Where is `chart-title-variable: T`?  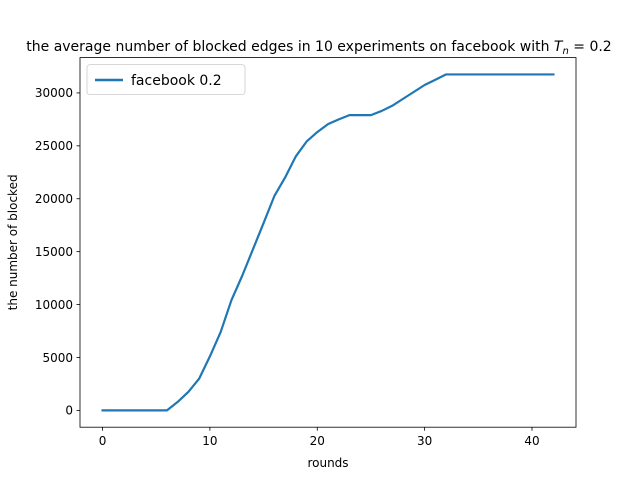 chart-title-variable: T is located at coordinates (559, 47).